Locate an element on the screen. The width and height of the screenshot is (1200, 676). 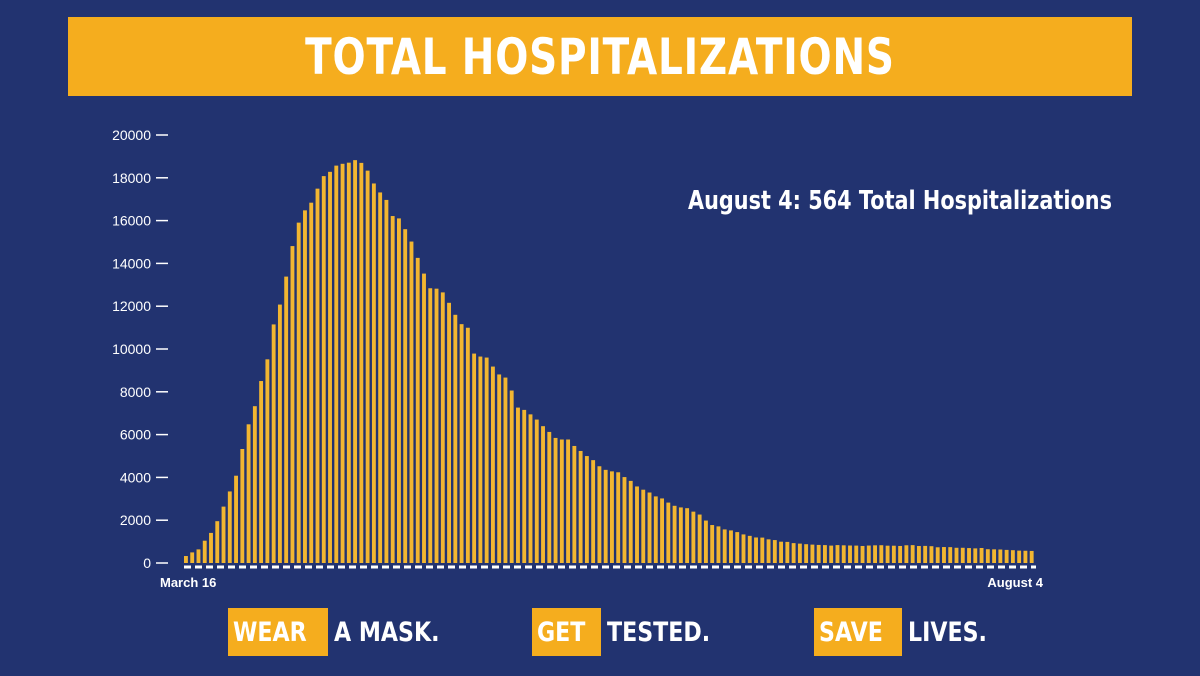
y-tick-label: 0 is located at coordinates (147, 563).